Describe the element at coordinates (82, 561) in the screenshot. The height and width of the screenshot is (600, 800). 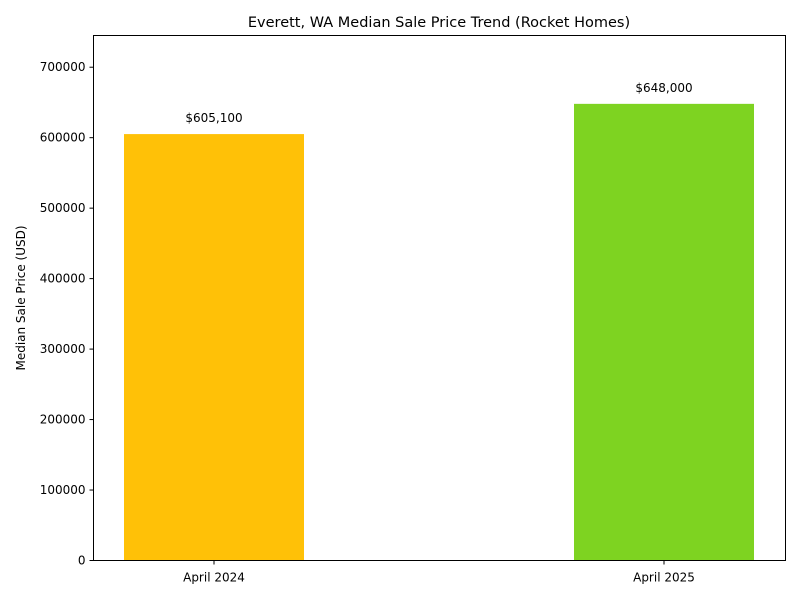
I see `y-tick-label: 0` at that location.